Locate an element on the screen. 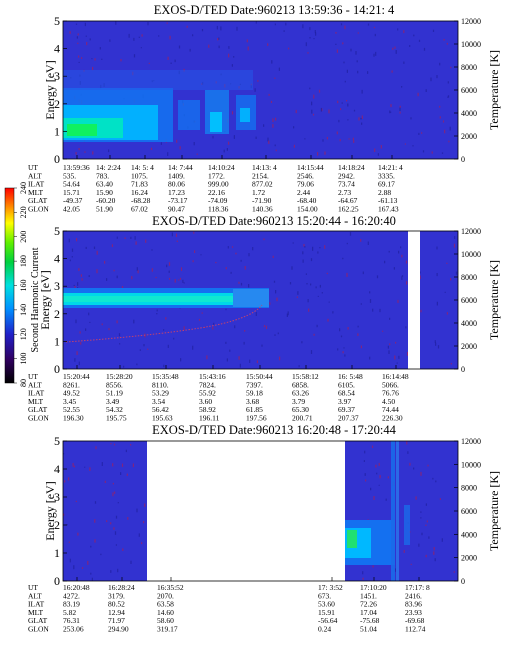 The width and height of the screenshot is (505, 649). ephemeris-cell: -68.28 is located at coordinates (141, 200).